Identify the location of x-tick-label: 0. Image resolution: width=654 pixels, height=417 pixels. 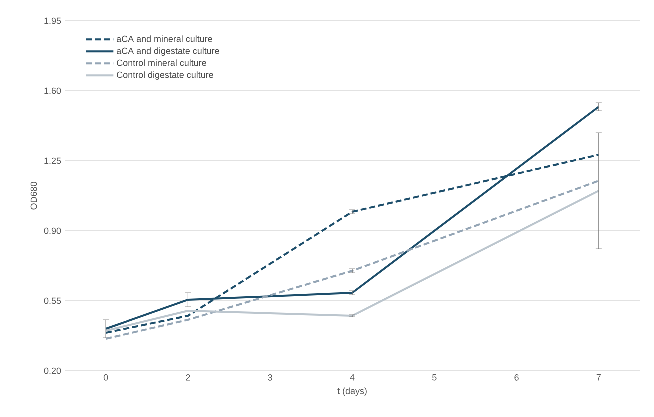
(106, 377).